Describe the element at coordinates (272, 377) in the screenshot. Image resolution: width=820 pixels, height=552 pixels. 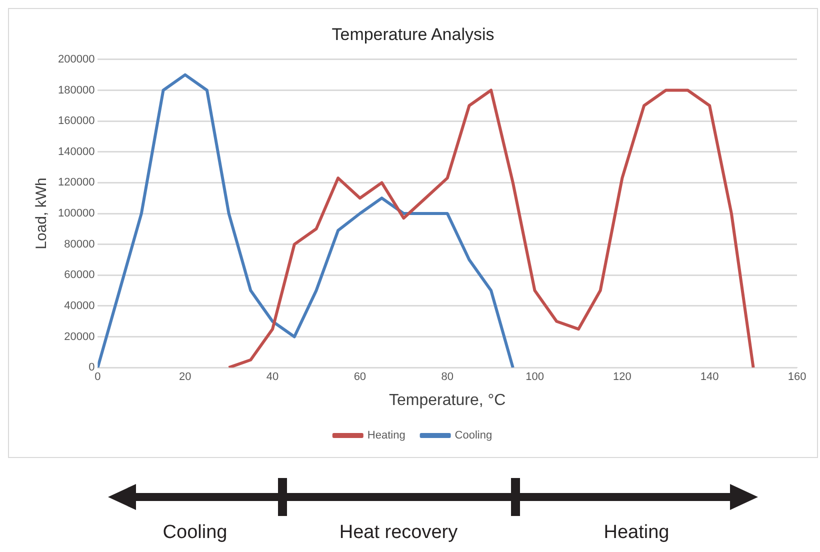
I see `x-tick-label: 40` at that location.